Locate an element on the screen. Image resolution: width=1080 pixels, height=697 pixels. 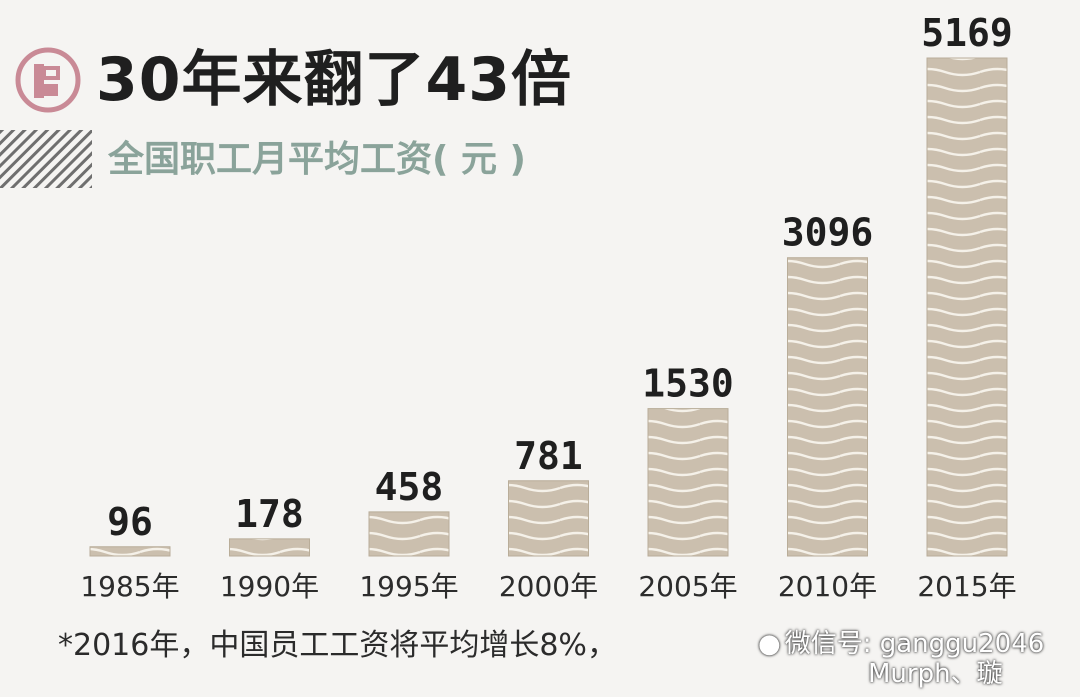
bar-2000年 is located at coordinates (548, 518).